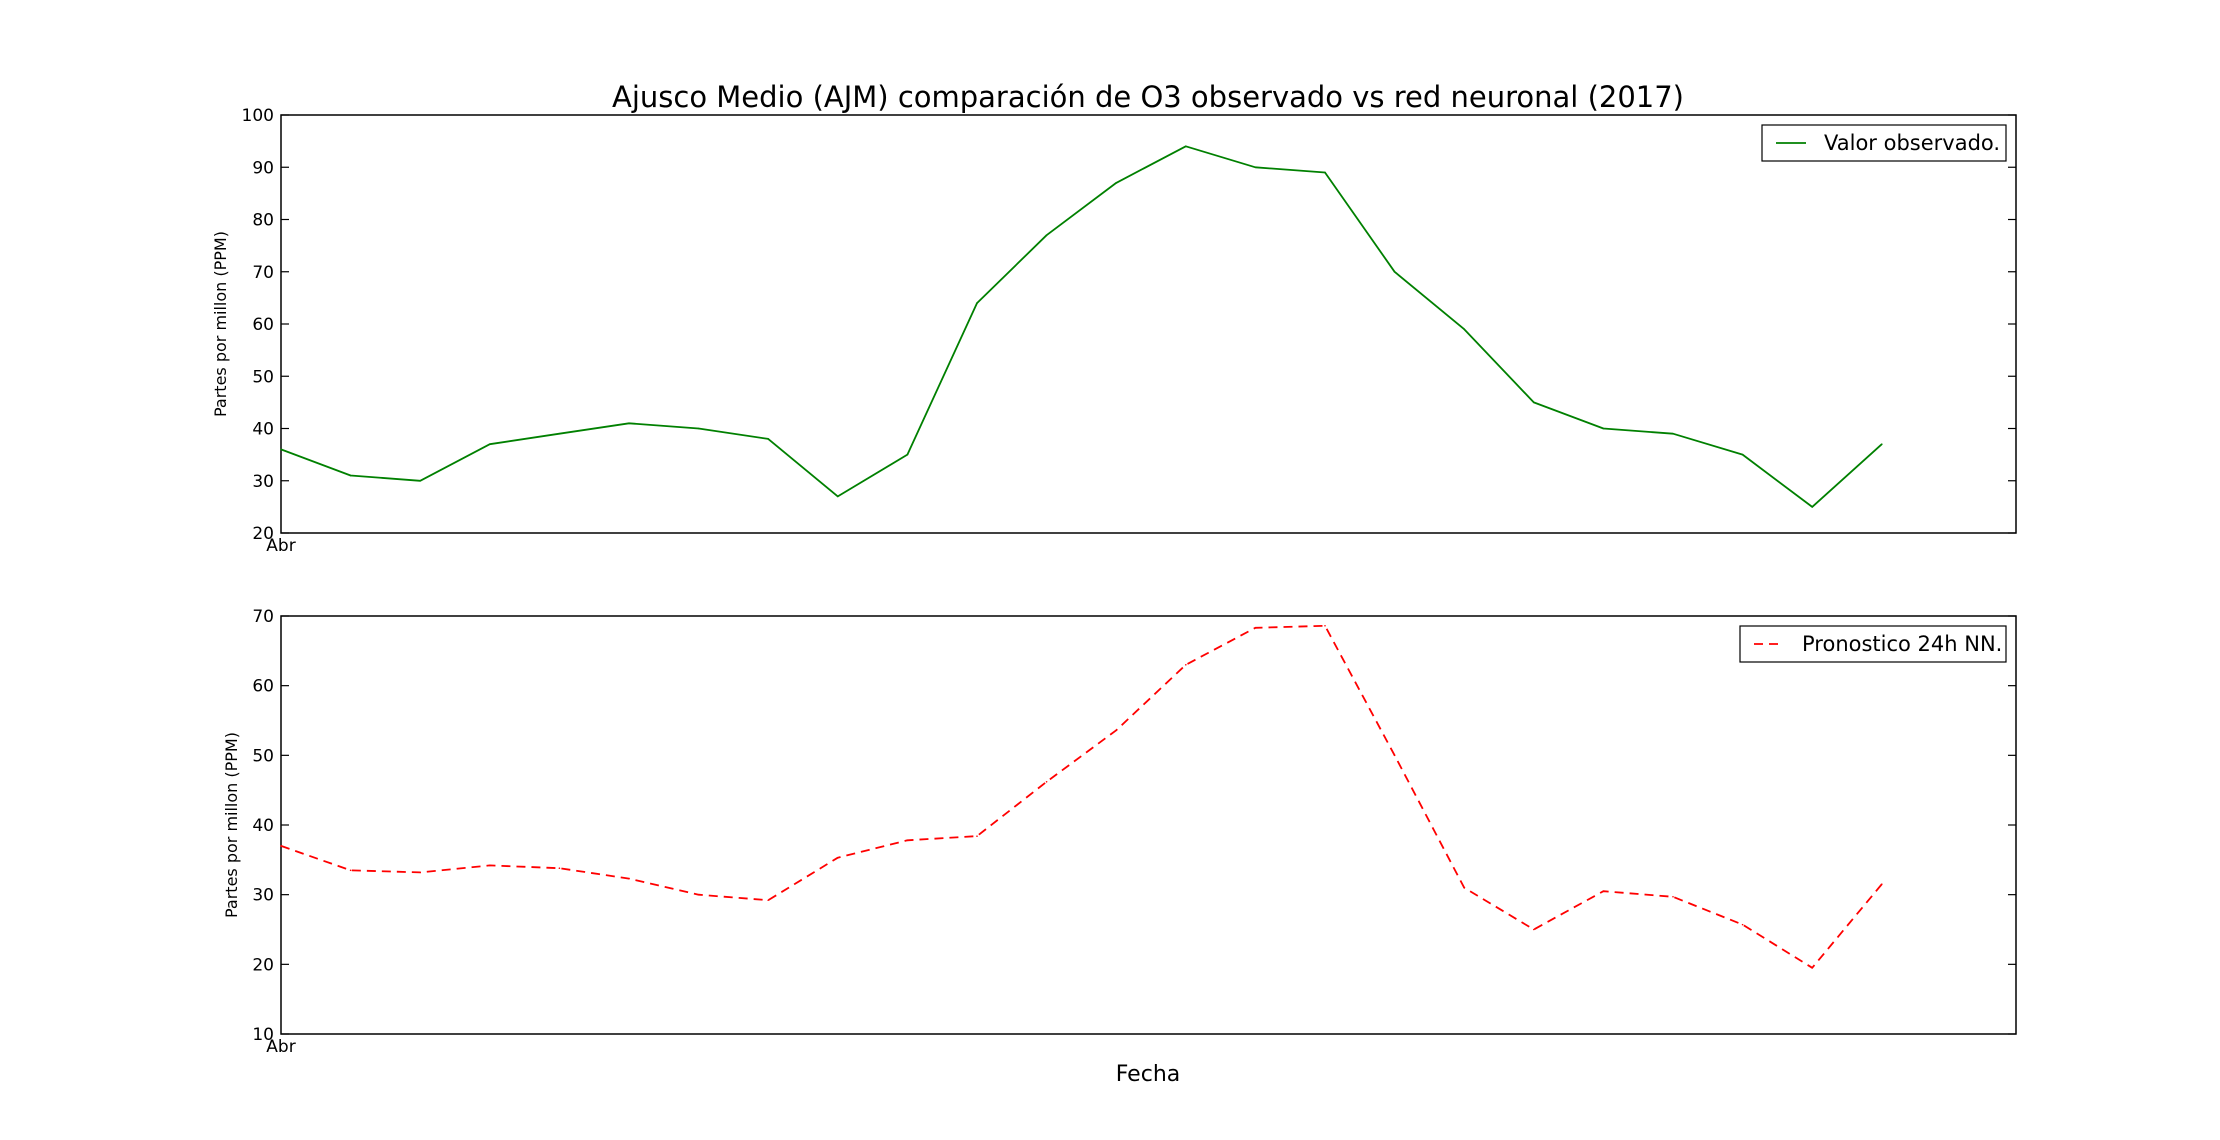  What do you see at coordinates (1912, 143) in the screenshot?
I see `legend-label: Valor observado.` at bounding box center [1912, 143].